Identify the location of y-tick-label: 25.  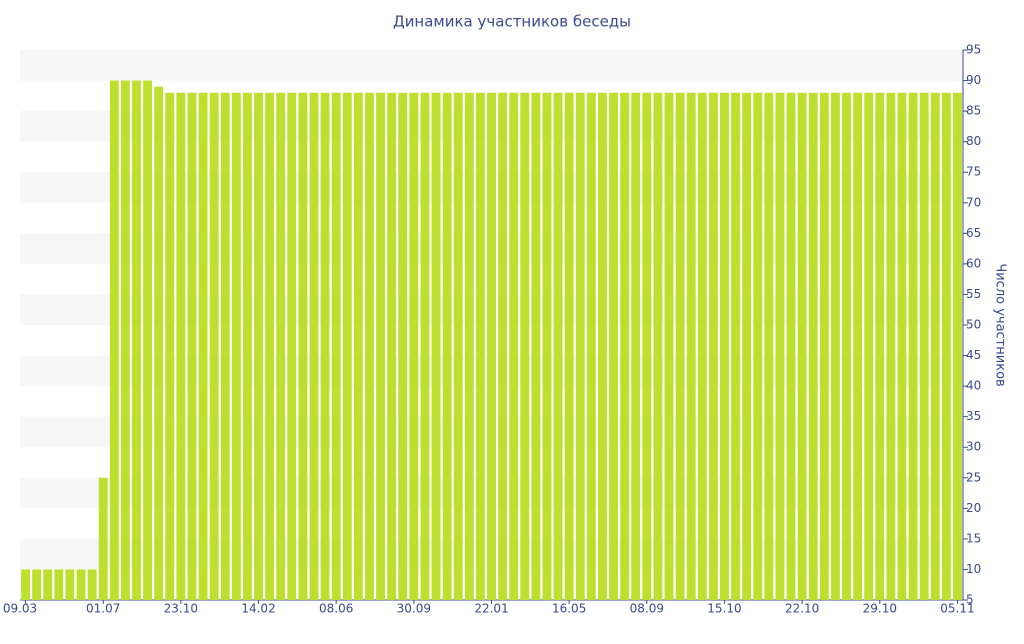
(973, 477).